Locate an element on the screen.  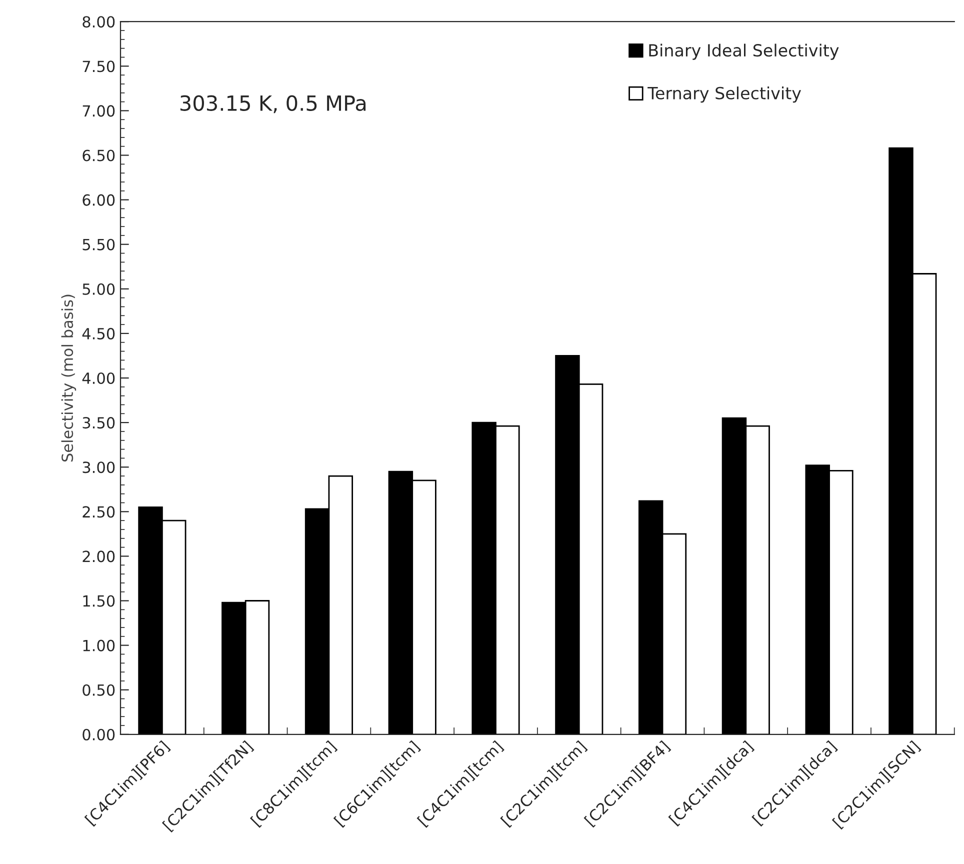
y-tick-label: 7.00 is located at coordinates (98, 111).